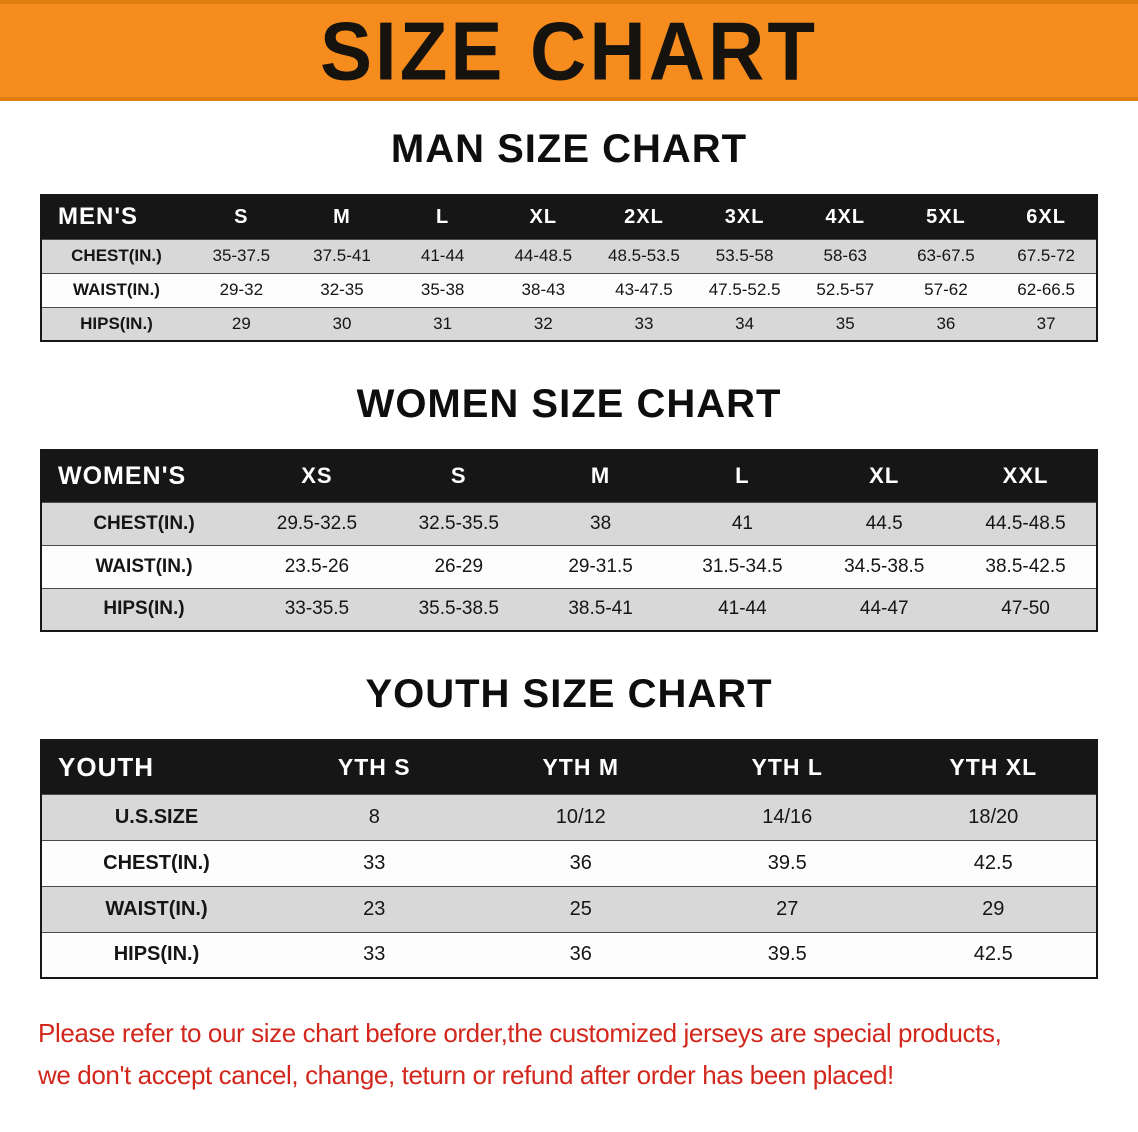 Image resolution: width=1138 pixels, height=1132 pixels. I want to click on size-value: 52.5-57, so click(845, 289).